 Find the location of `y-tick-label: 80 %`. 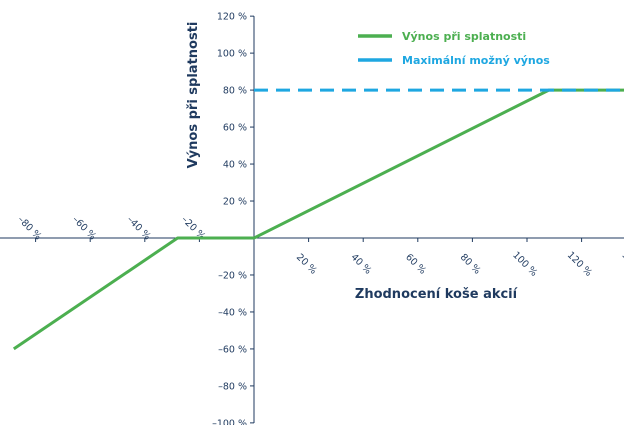

y-tick-label: 80 % is located at coordinates (235, 91).